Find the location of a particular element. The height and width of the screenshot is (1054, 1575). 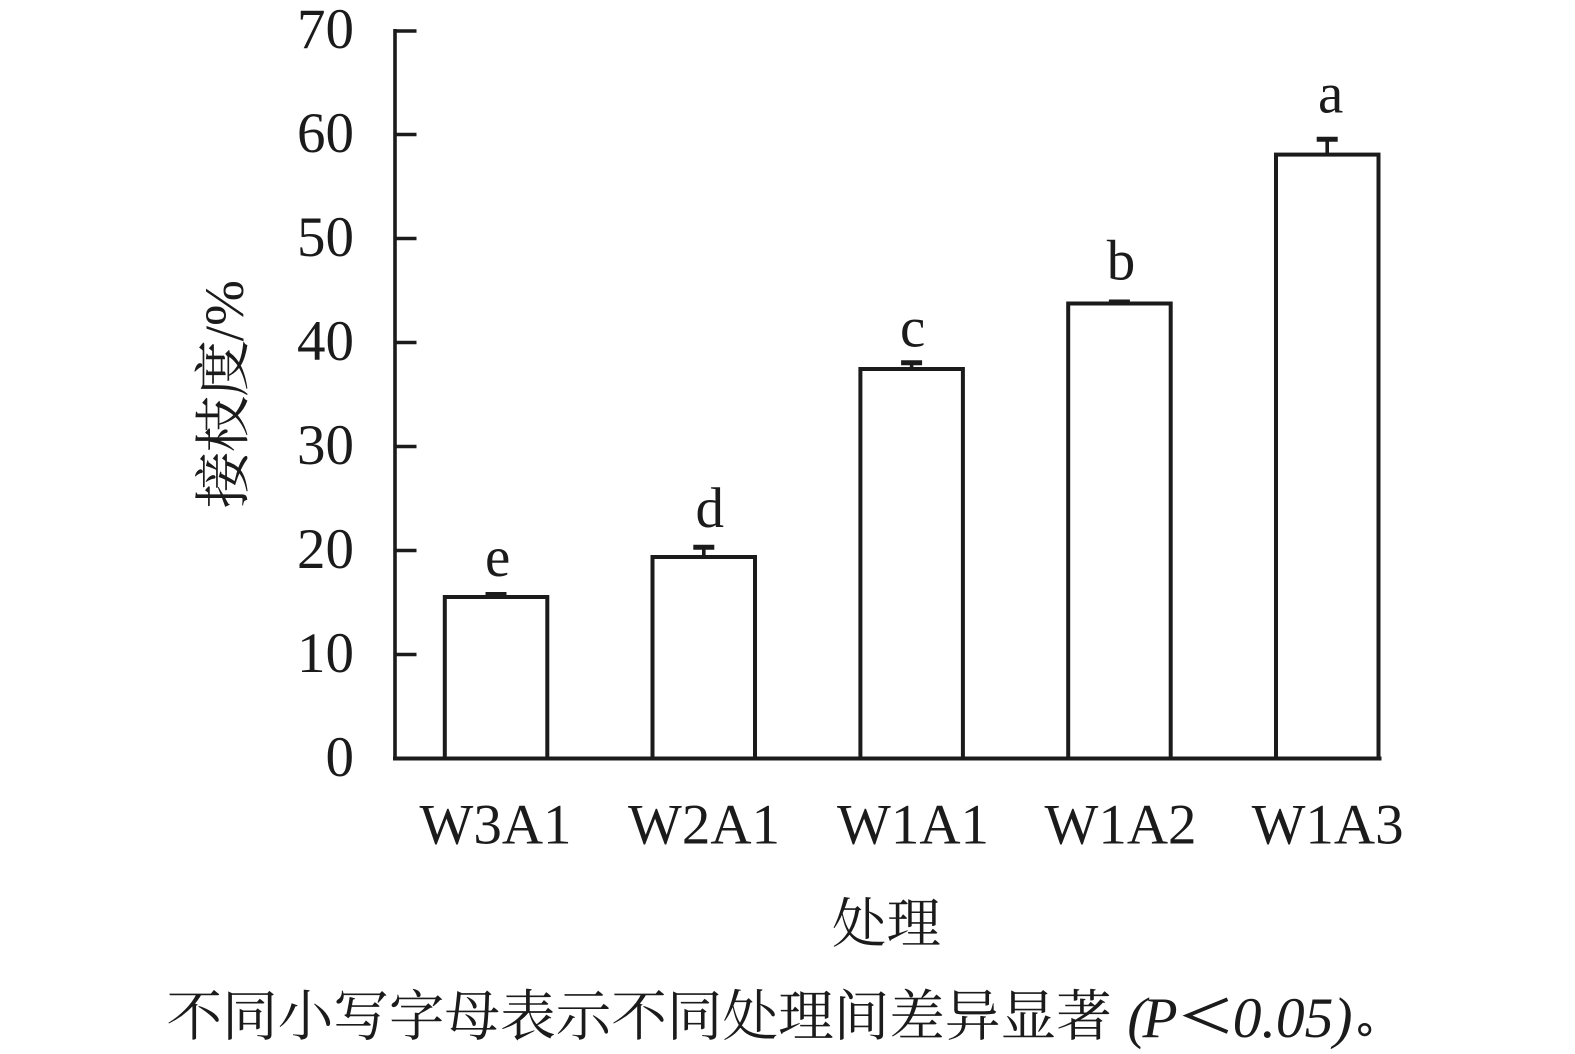

svg-text: 40 is located at coordinates (325, 341).